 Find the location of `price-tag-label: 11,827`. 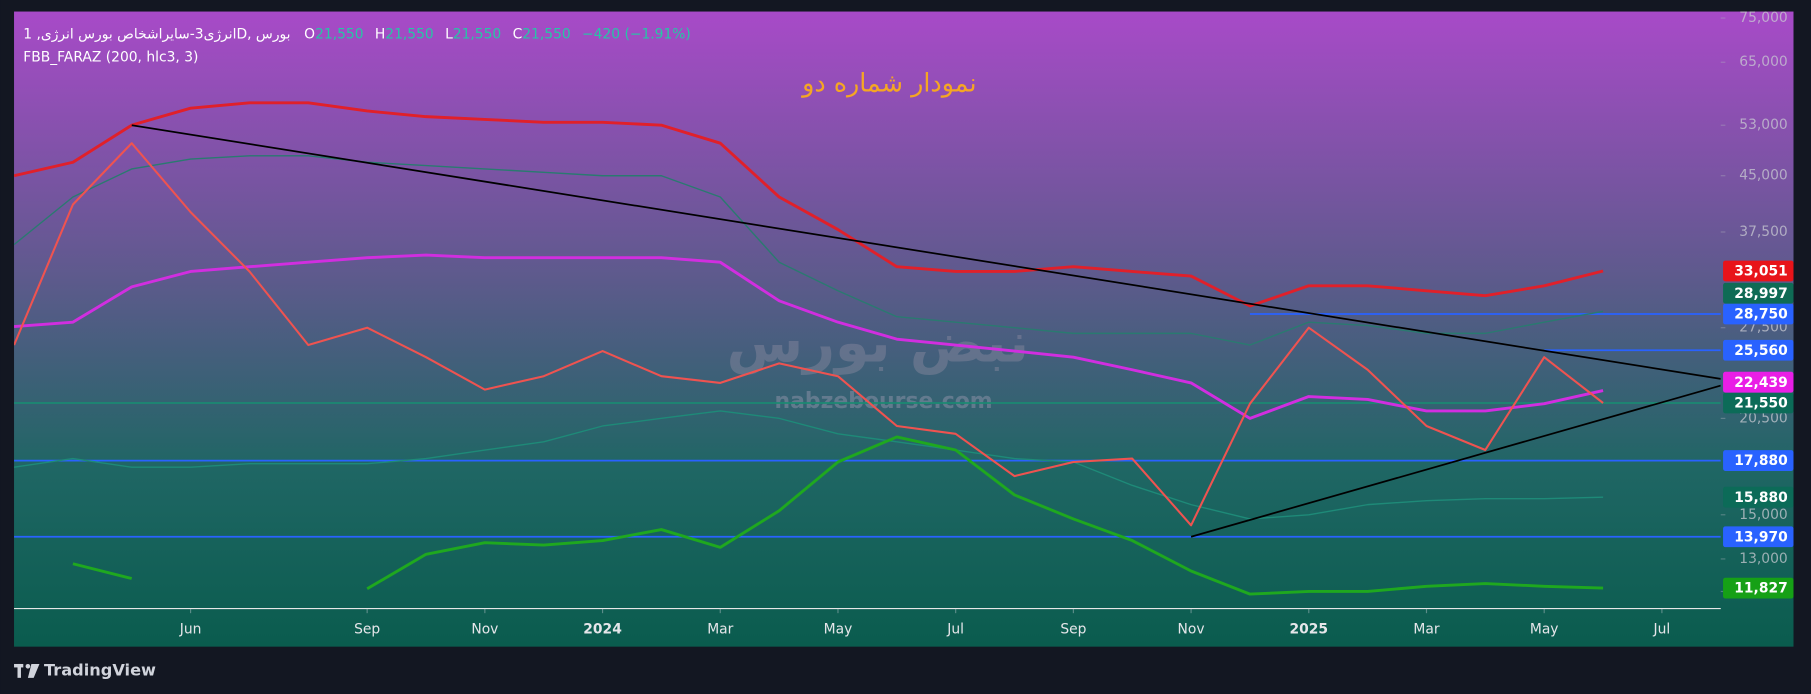

price-tag-label: 11,827 is located at coordinates (1760, 589).